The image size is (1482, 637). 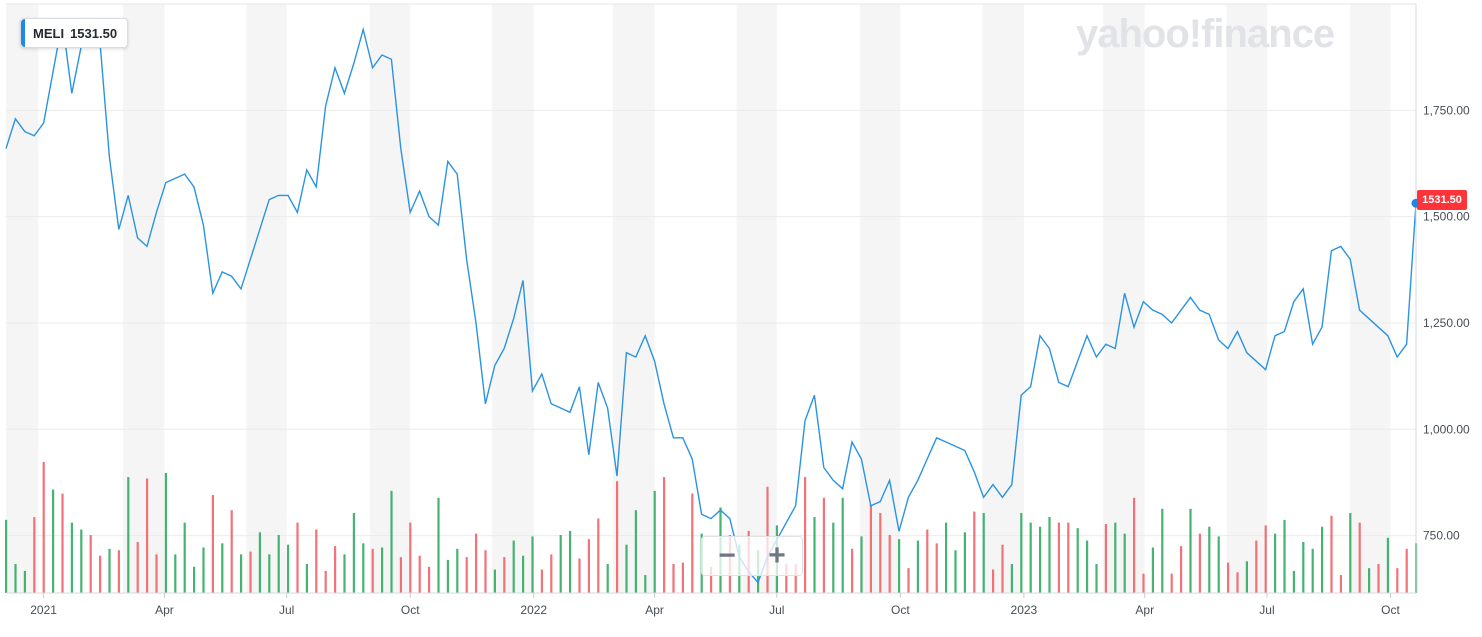 I want to click on x-tick-label: 2021, so click(x=43, y=610).